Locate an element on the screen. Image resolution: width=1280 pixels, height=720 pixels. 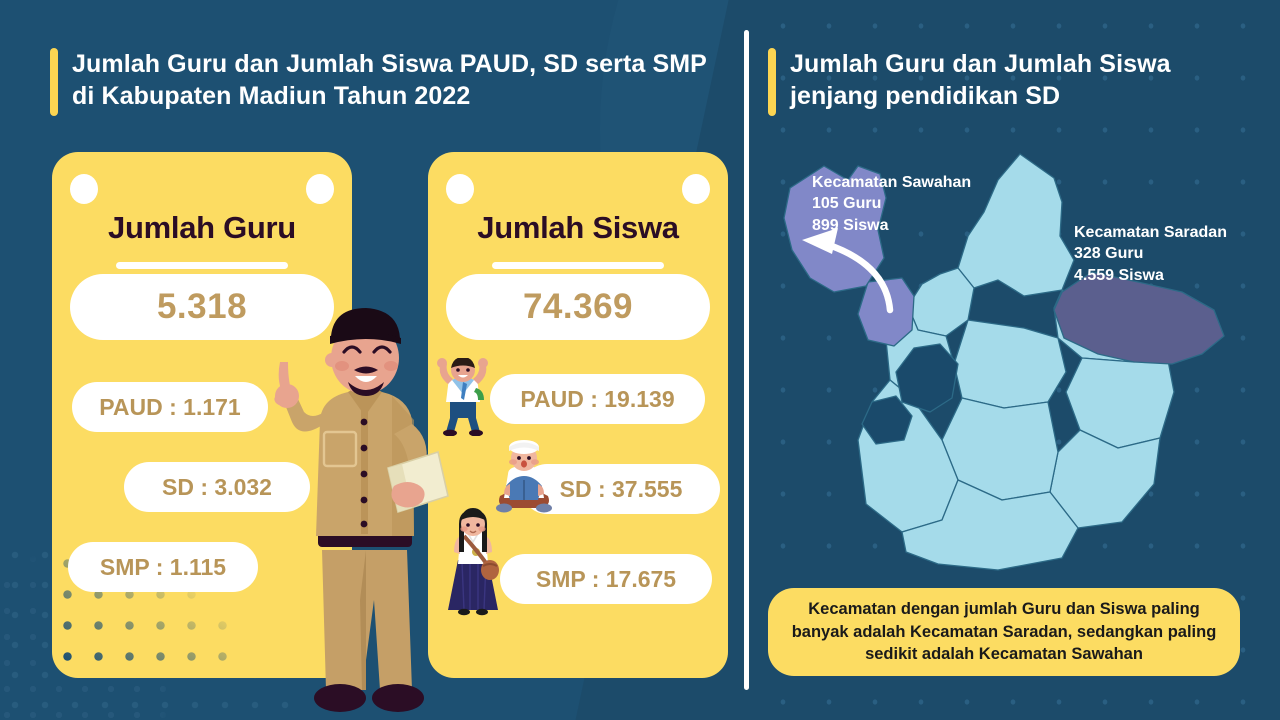
map-label-saradan-siswa: 4.559 Siswa is located at coordinates (1119, 275).